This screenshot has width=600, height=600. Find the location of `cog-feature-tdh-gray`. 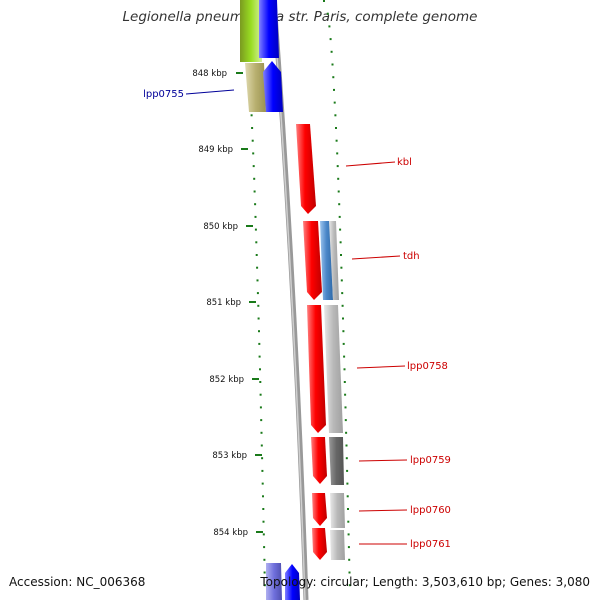

cog-feature-tdh-gray is located at coordinates (334, 260).